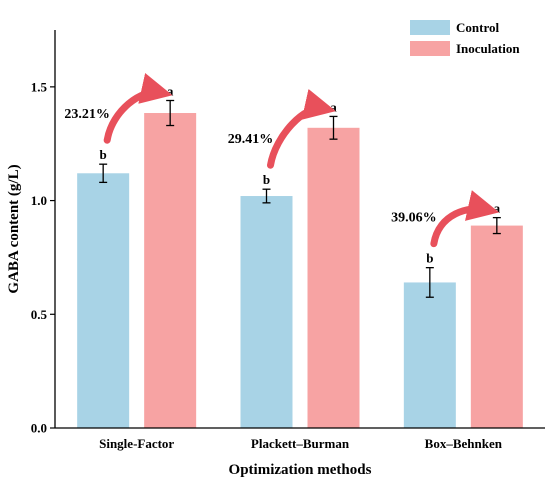 This screenshot has width=550, height=491. Describe the element at coordinates (465, 38) in the screenshot. I see `legend: Control Inoculation` at that location.